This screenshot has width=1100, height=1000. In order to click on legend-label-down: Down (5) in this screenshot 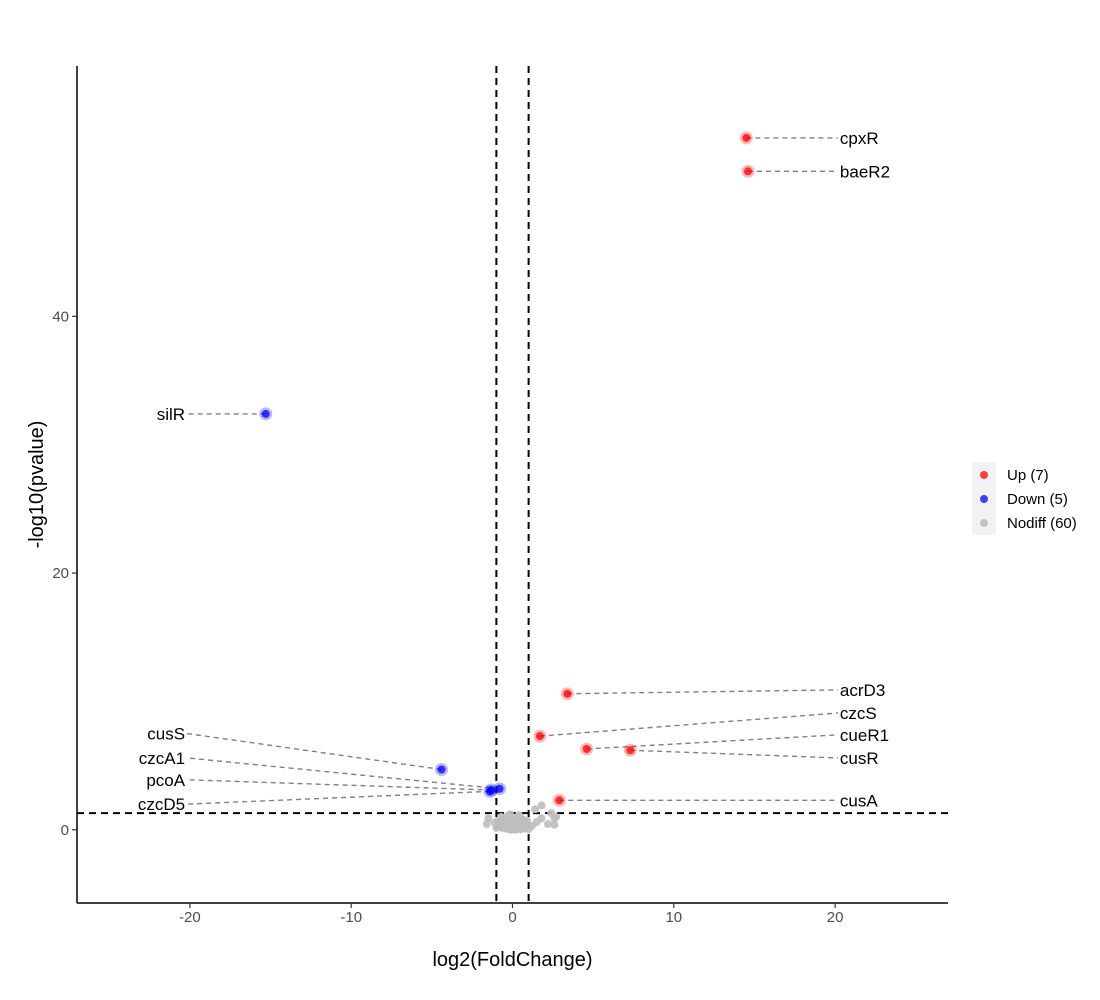, I will do `click(1037, 499)`.